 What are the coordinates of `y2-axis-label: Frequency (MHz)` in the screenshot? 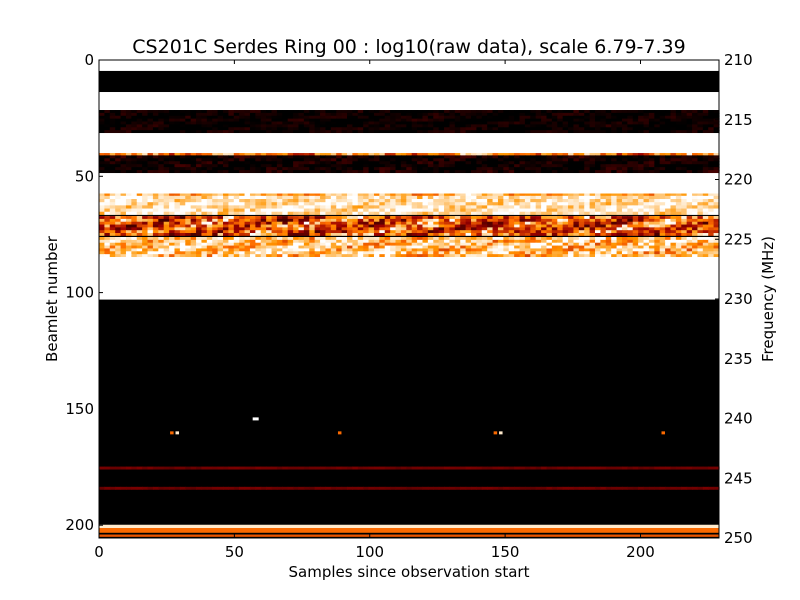 It's located at (768, 299).